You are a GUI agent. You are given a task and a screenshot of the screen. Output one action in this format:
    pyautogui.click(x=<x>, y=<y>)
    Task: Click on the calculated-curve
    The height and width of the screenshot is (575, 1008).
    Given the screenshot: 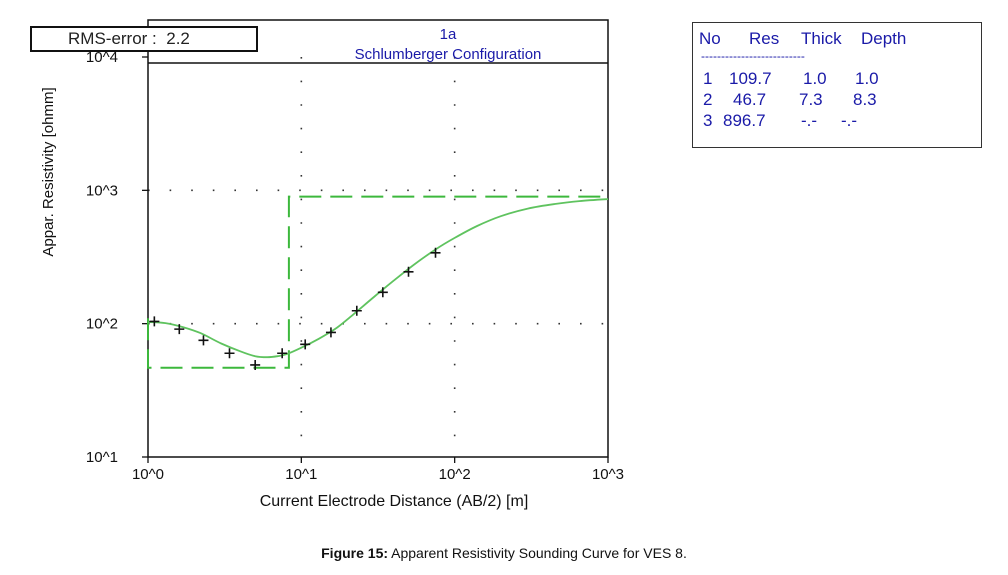 What is the action you would take?
    pyautogui.click(x=378, y=278)
    